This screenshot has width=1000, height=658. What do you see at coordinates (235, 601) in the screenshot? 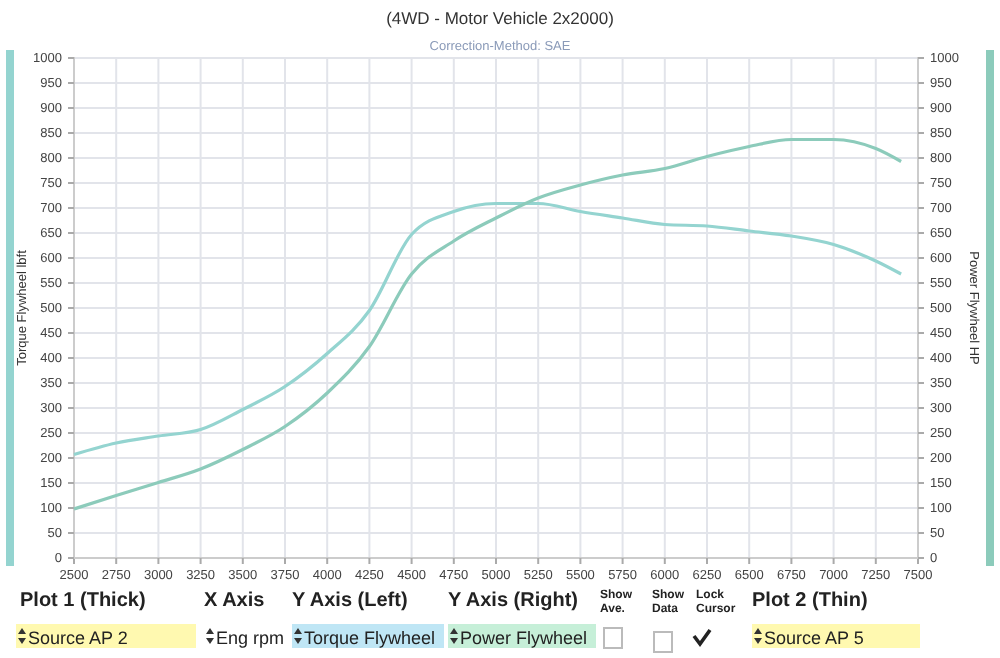
I see `text: X Axis` at bounding box center [235, 601].